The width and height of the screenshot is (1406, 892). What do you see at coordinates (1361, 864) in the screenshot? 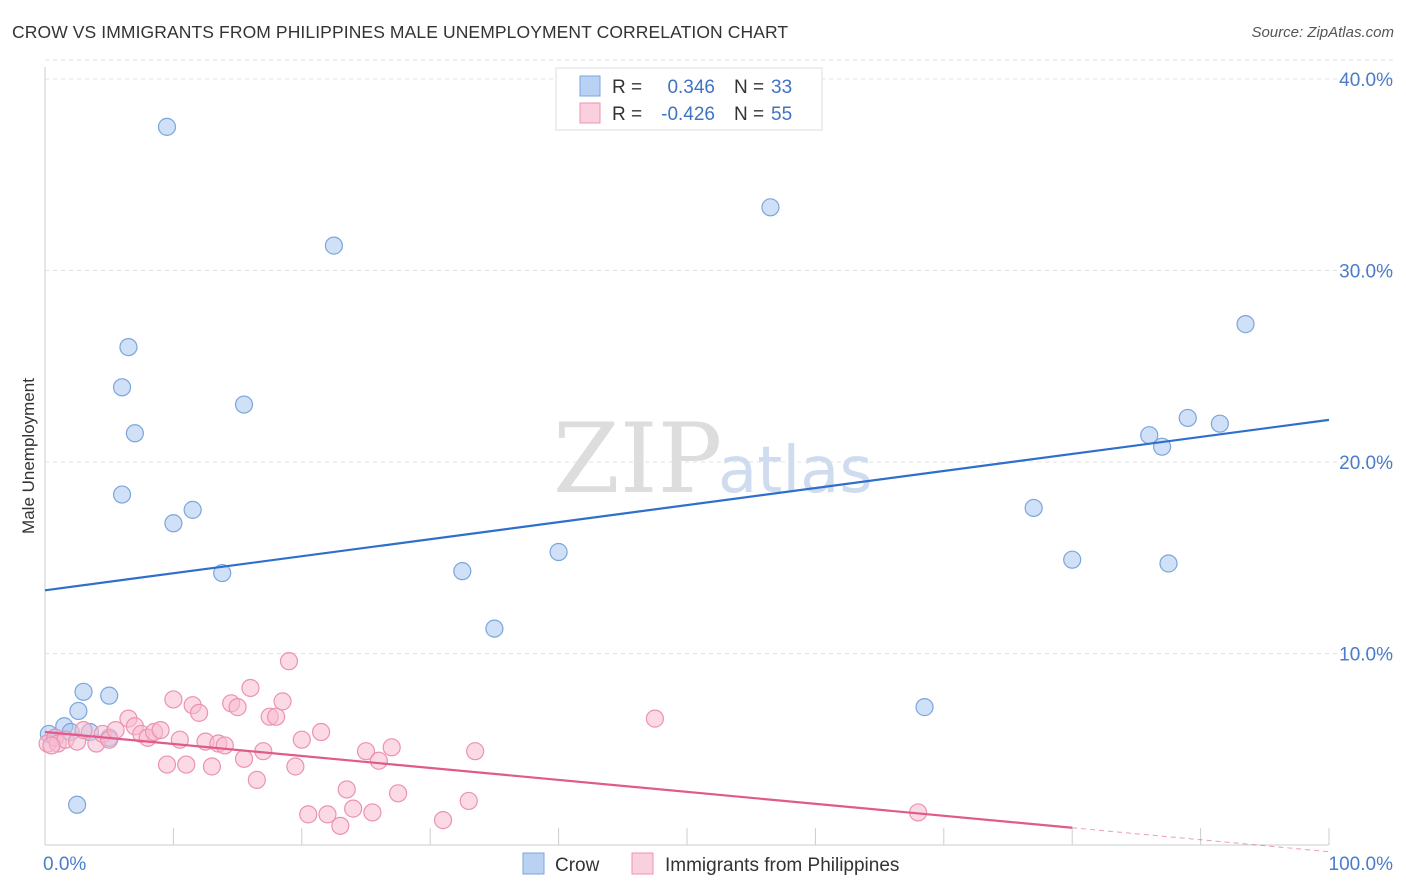
I see `x-tick-label: 100.0%` at bounding box center [1361, 864].